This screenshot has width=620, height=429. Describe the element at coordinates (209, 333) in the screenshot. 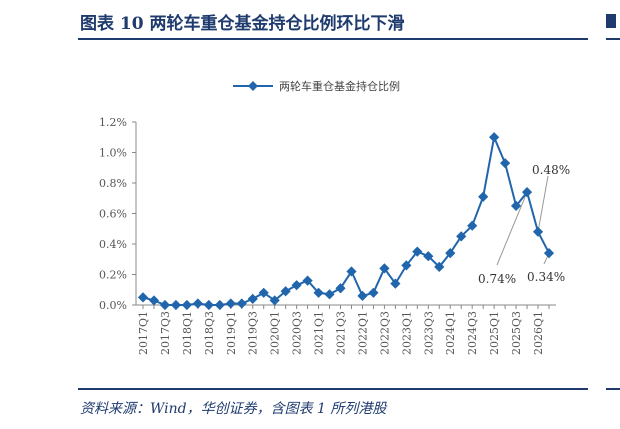

I see `x-tick-label: 2018Q3` at that location.